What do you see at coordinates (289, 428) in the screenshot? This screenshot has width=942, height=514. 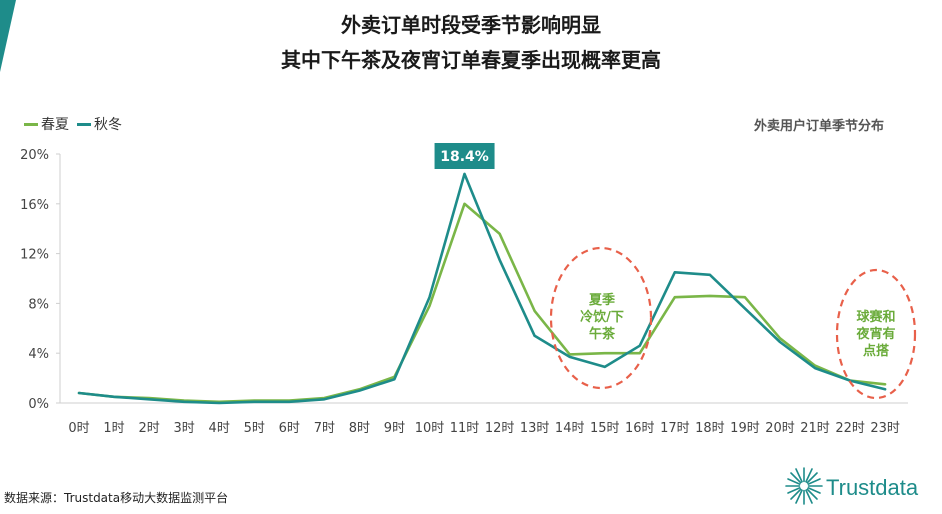 I see `x-tick-label: 6时` at bounding box center [289, 428].